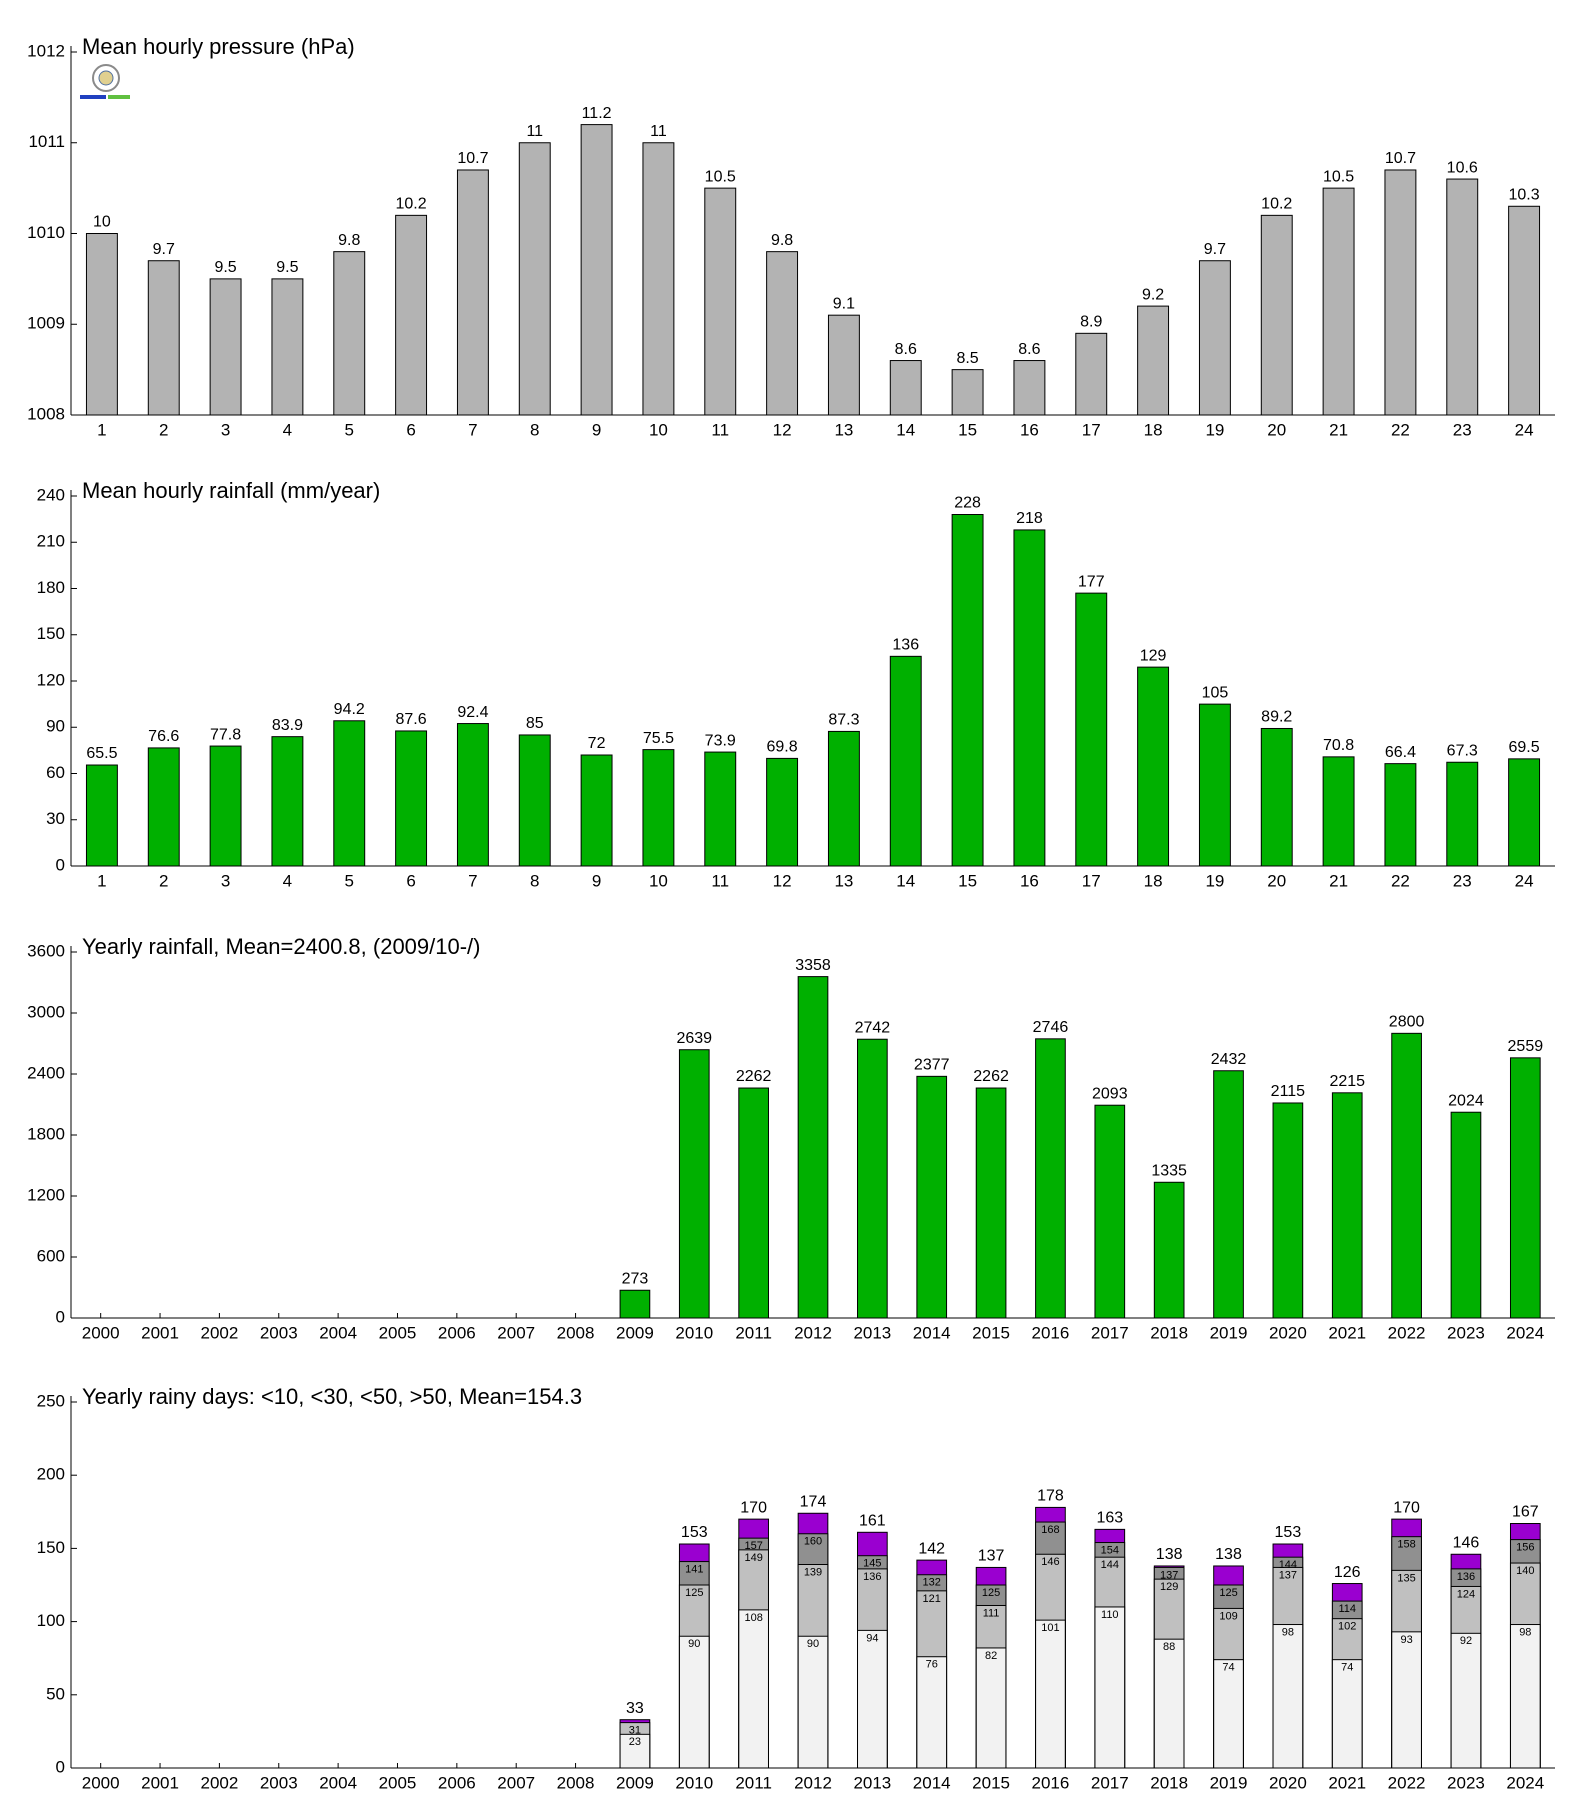 The width and height of the screenshot is (1580, 1800). What do you see at coordinates (635, 1731) in the screenshot?
I see `segment-label: 31` at bounding box center [635, 1731].